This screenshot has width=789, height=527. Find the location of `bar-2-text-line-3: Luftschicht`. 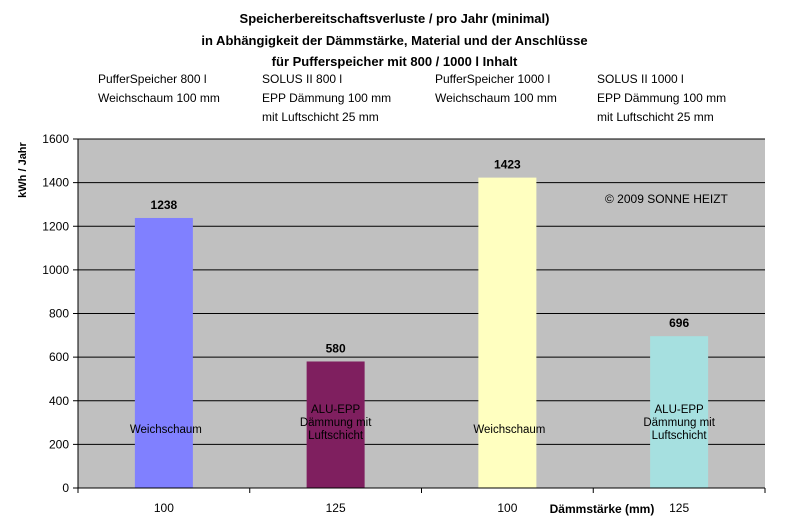

bar-2-text-line-3: Luftschicht is located at coordinates (336, 436).